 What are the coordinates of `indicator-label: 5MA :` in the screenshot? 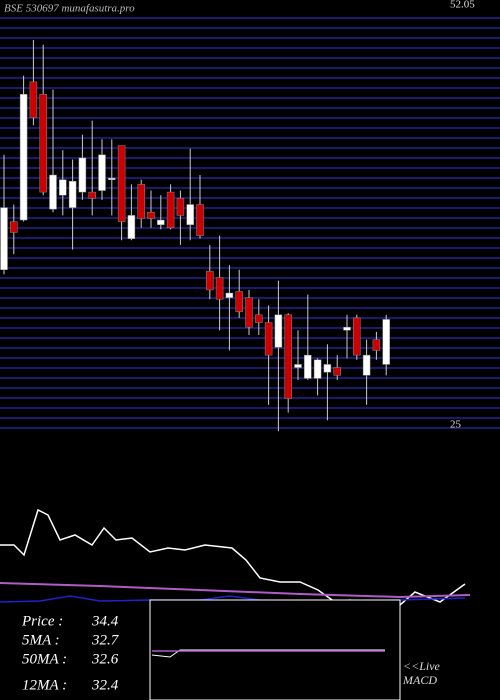 It's located at (41, 640).